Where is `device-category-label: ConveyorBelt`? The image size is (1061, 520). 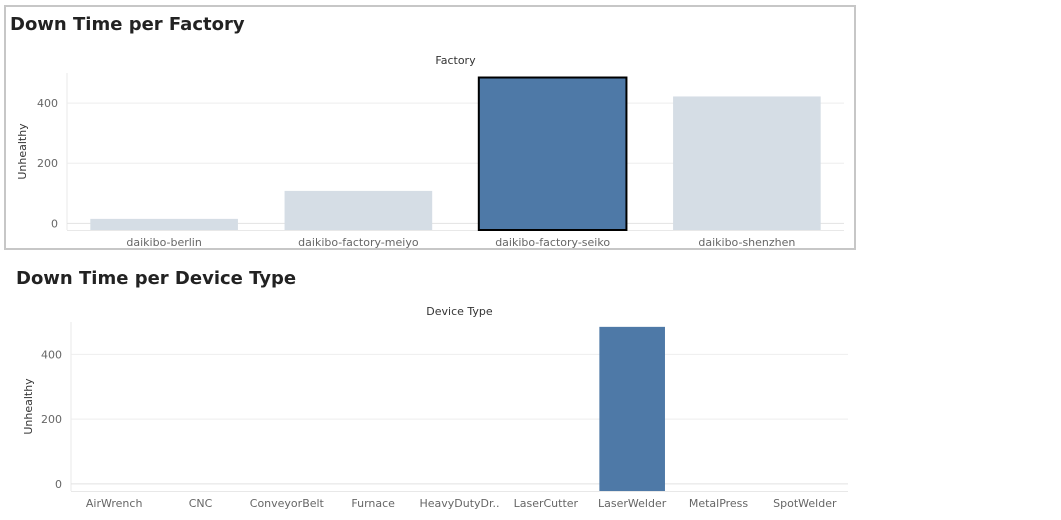
device-category-label: ConveyorBelt is located at coordinates (287, 503).